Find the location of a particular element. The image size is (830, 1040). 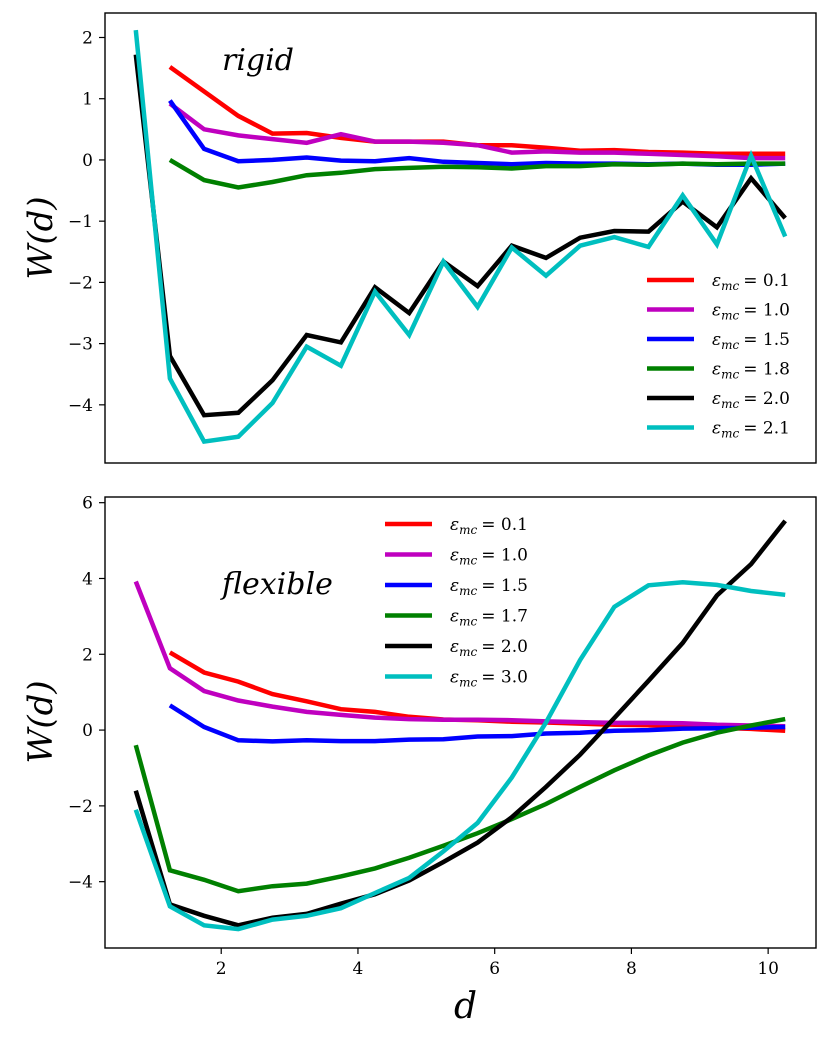

x-tick-label: 10 is located at coordinates (768, 969).